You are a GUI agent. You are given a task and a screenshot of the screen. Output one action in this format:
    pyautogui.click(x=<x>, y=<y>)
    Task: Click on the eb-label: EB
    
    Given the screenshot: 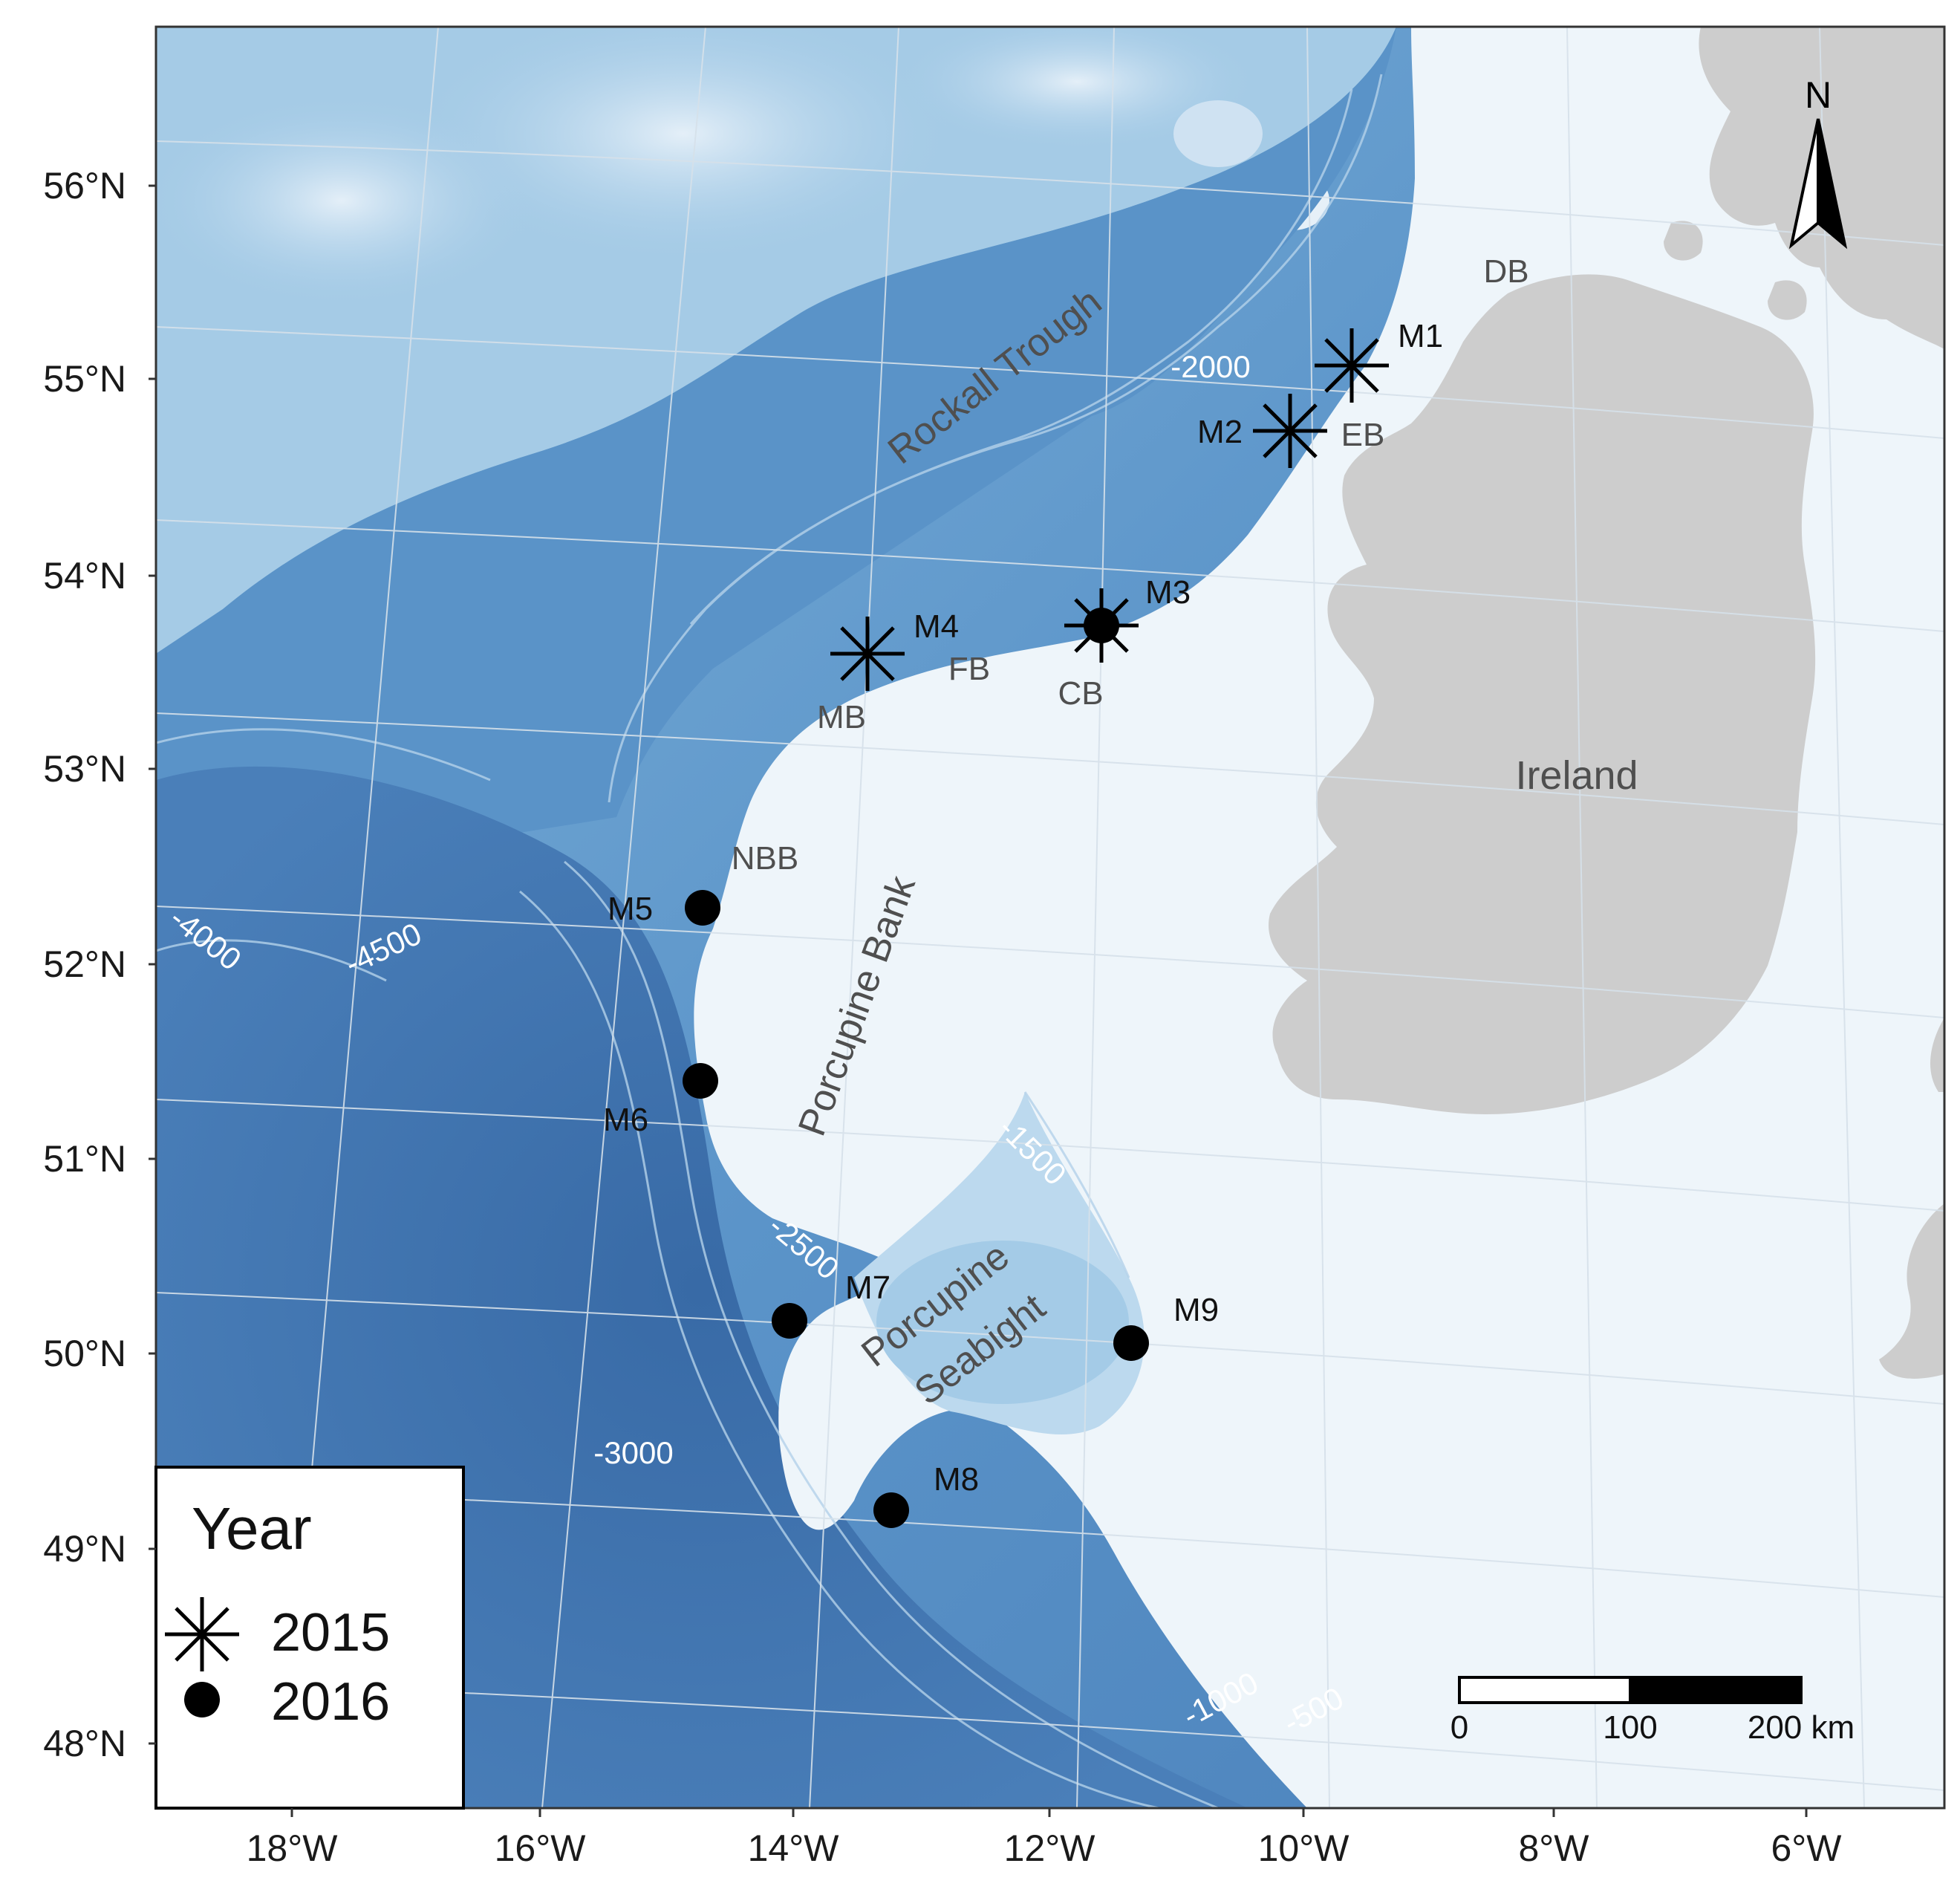 What is the action you would take?
    pyautogui.click(x=1363, y=435)
    